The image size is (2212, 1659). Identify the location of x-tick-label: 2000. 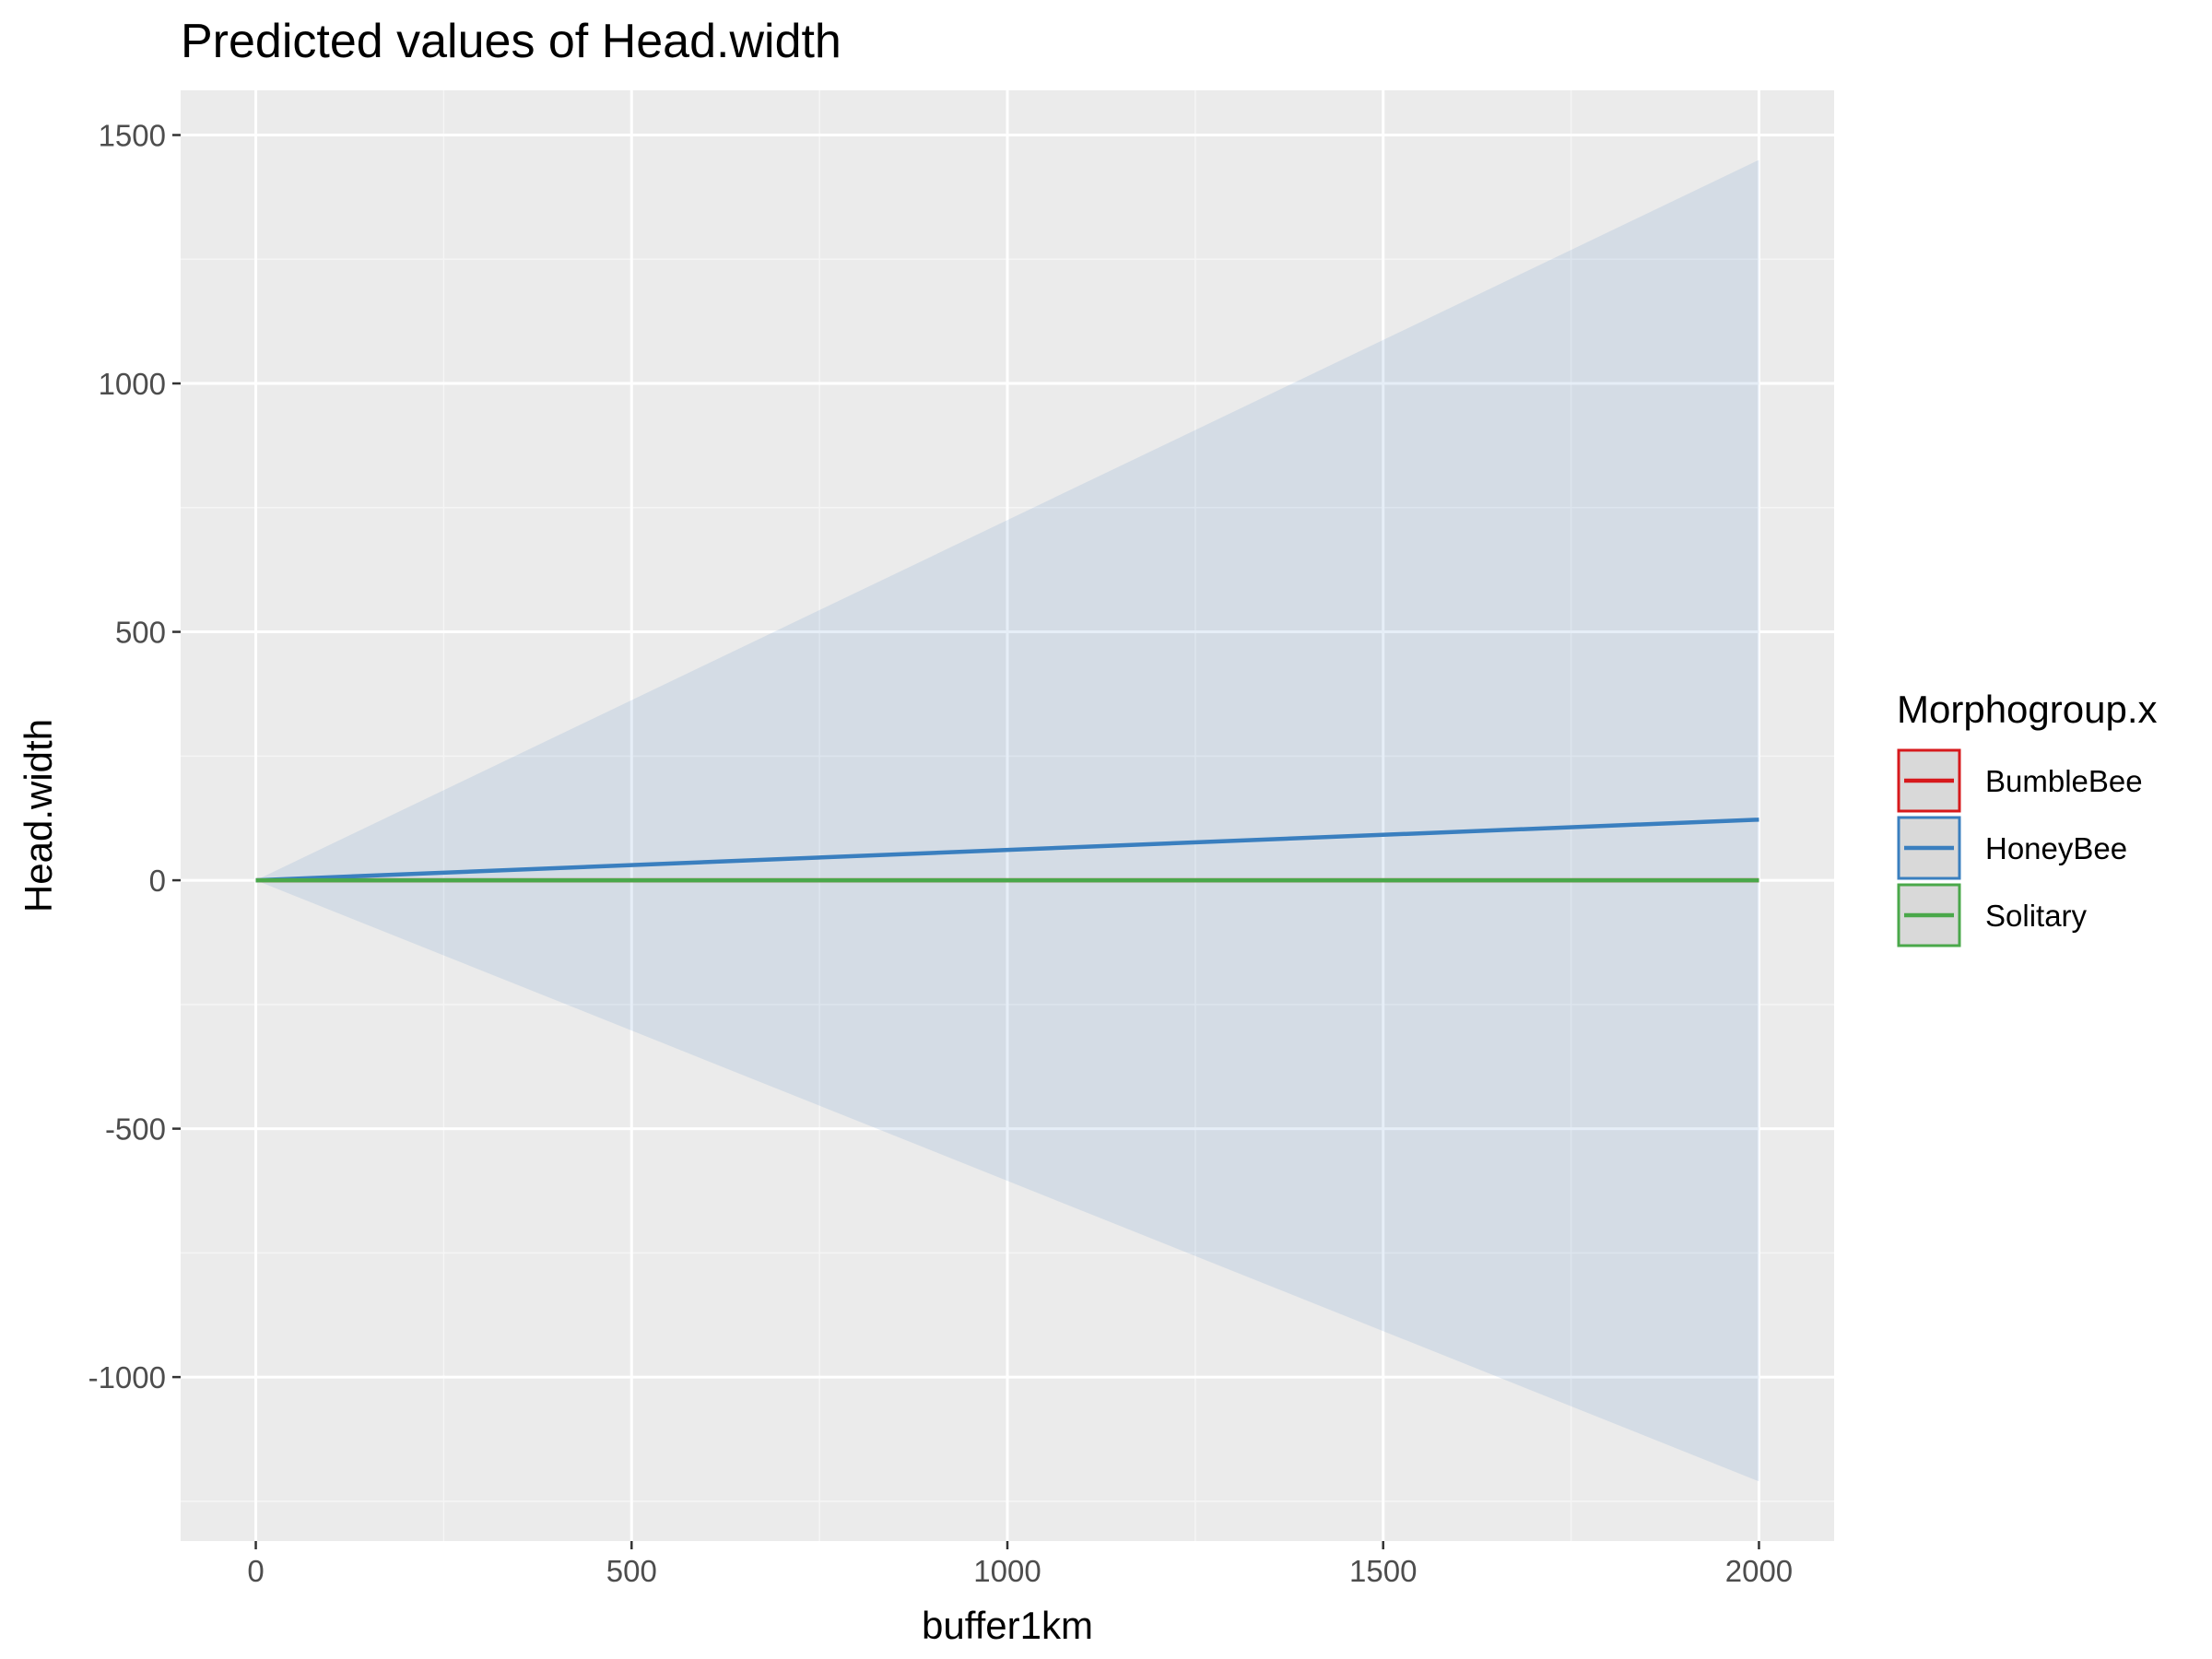
(1759, 1571).